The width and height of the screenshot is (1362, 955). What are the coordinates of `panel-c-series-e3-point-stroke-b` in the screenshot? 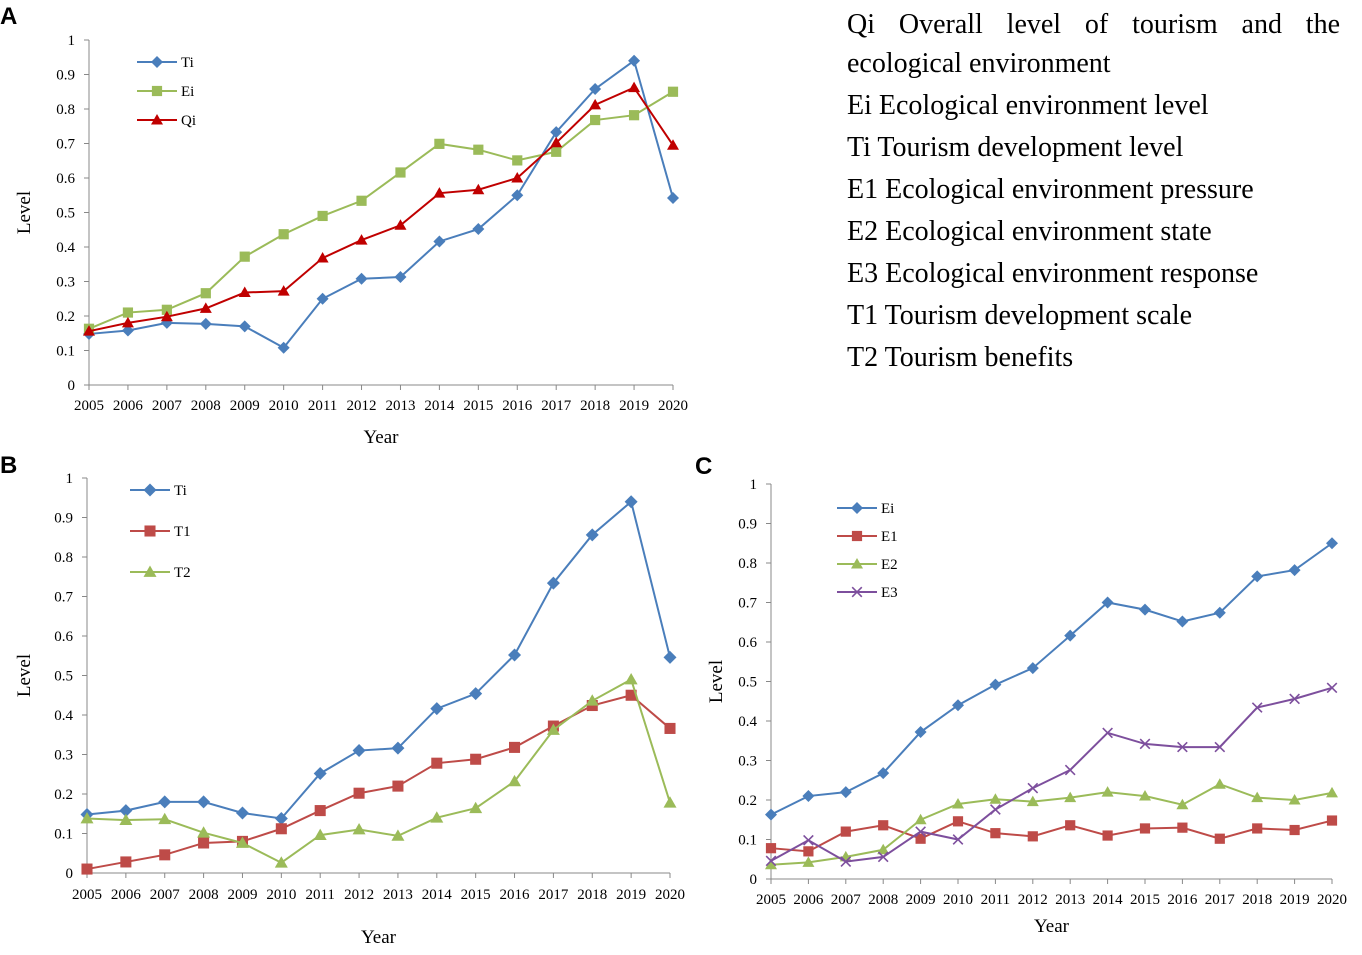 It's located at (883, 857).